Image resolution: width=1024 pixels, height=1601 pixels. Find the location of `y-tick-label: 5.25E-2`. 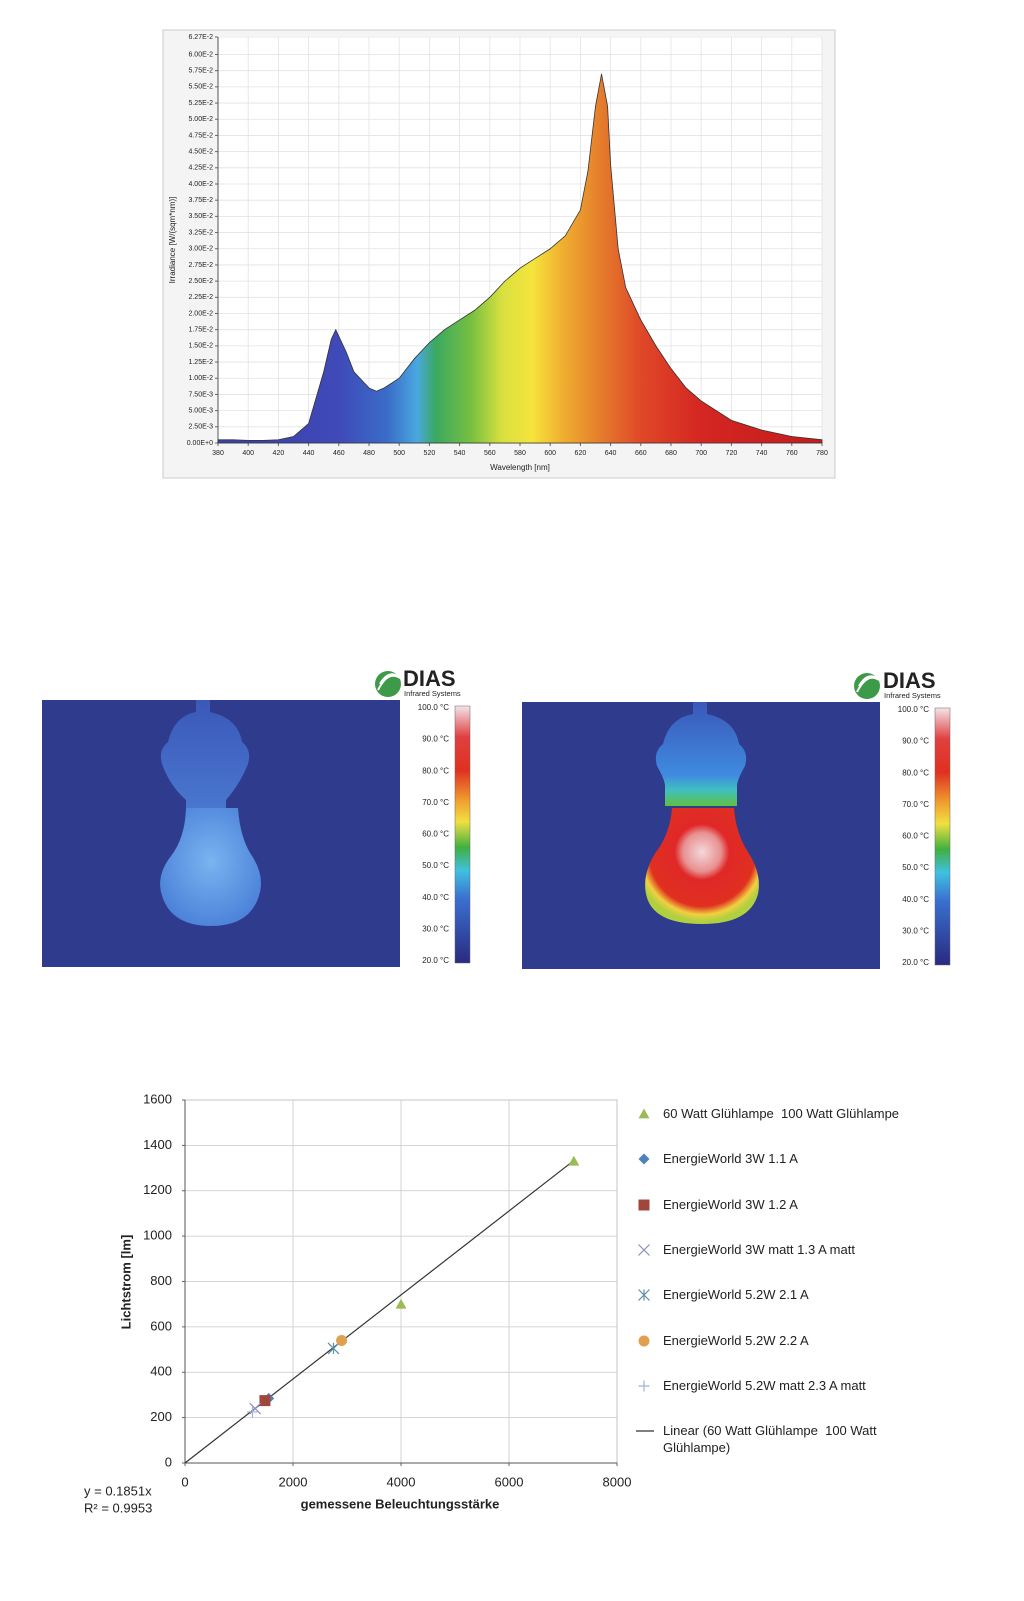

y-tick-label: 5.25E-2 is located at coordinates (200, 103).